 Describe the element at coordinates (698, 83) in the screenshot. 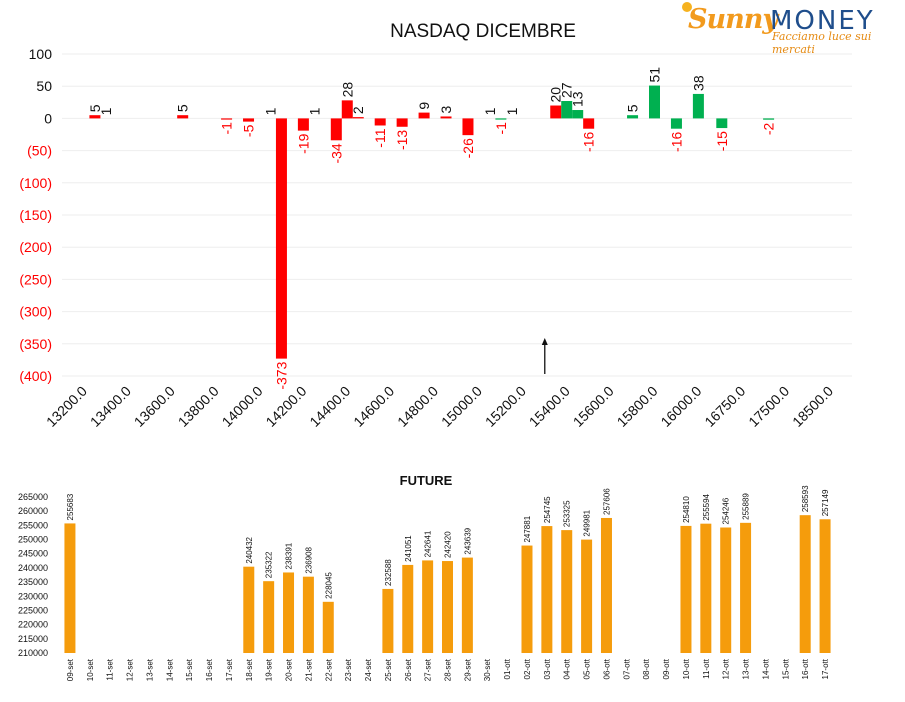

I see `data-label: 38` at that location.